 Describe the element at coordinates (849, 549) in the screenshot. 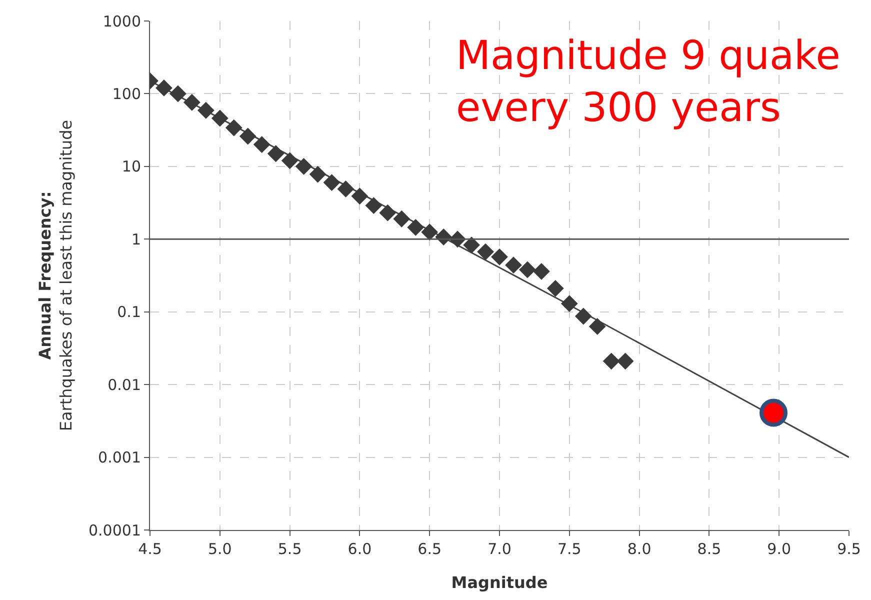

I see `x-tick-label: 9.5` at that location.